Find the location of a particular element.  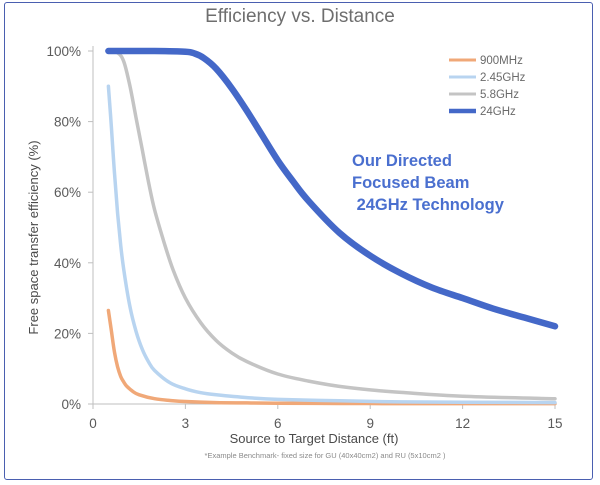

annotation-line: 24GHz Technology is located at coordinates (428, 205).